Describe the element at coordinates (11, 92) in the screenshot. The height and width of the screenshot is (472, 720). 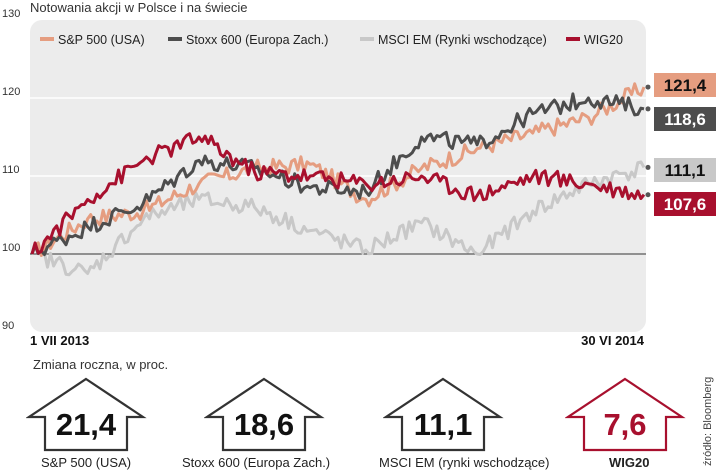
I see `y-tick-label: 120` at that location.